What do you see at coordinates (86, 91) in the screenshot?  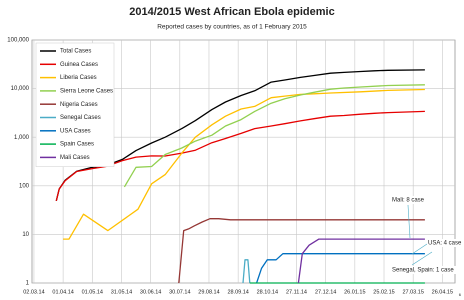 I see `legend-label: Sierra Leone Cases` at bounding box center [86, 91].